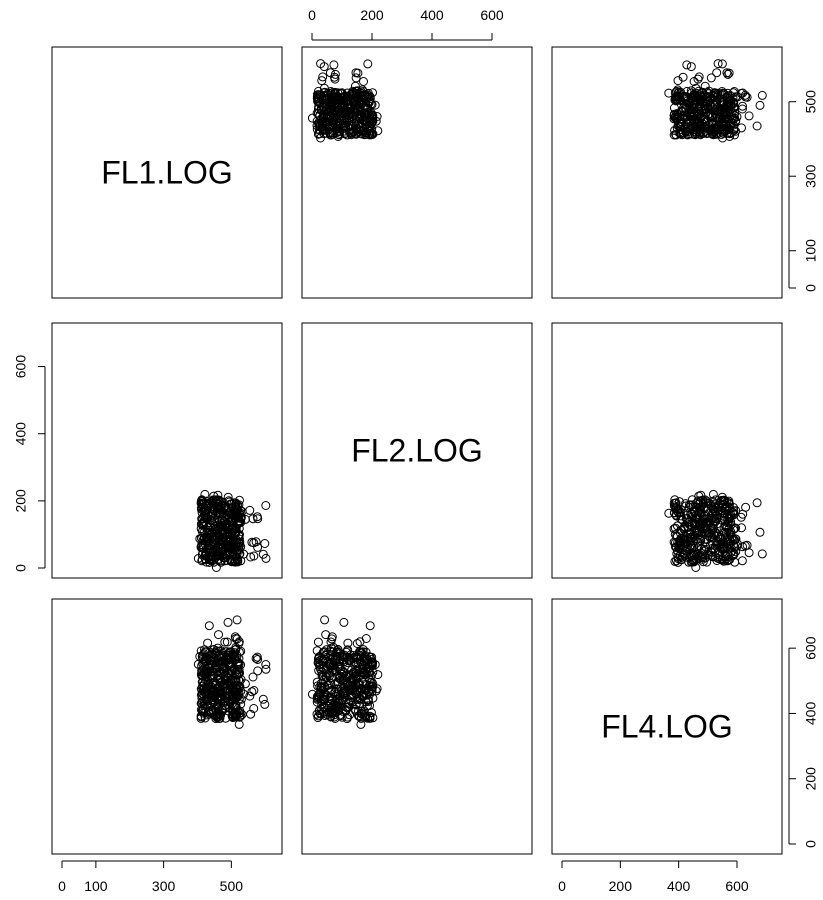  I want to click on panel-fl2-log-vs-fl2-log: FL2.LOG, so click(417, 450).